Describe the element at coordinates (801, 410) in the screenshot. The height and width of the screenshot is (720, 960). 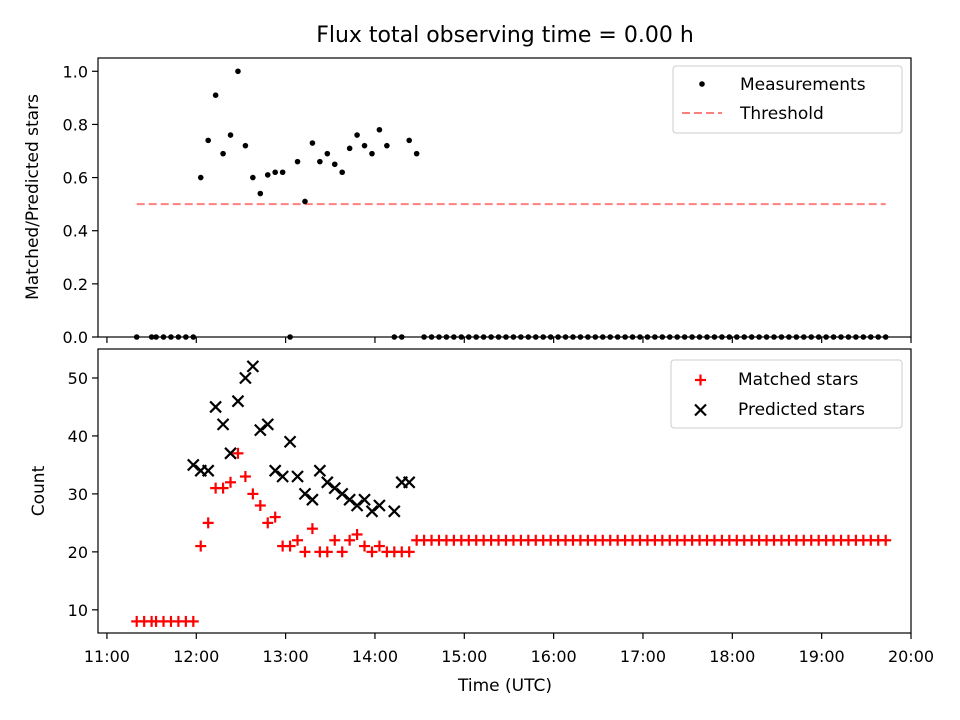
I see `legend-predicted-label: Predicted stars` at that location.